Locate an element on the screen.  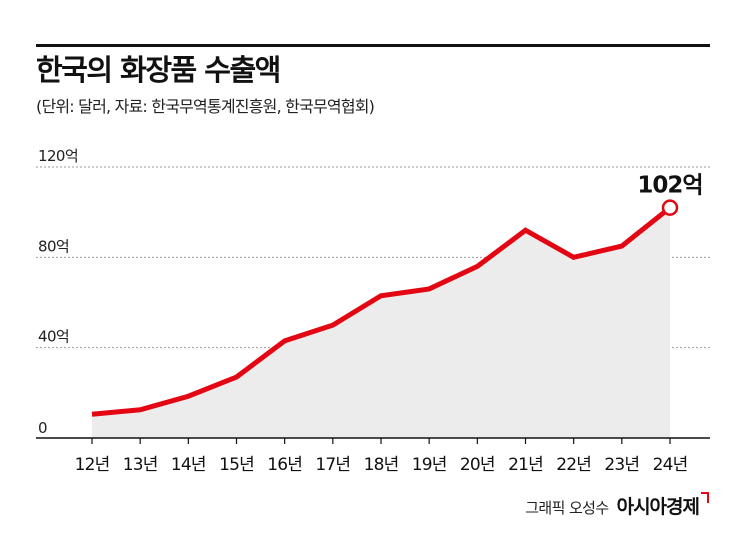
brand-mark-icon is located at coordinates (705, 497).